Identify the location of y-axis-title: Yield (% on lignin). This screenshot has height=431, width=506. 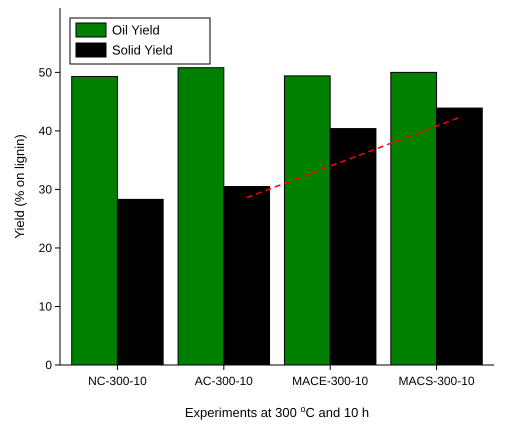
(19, 186).